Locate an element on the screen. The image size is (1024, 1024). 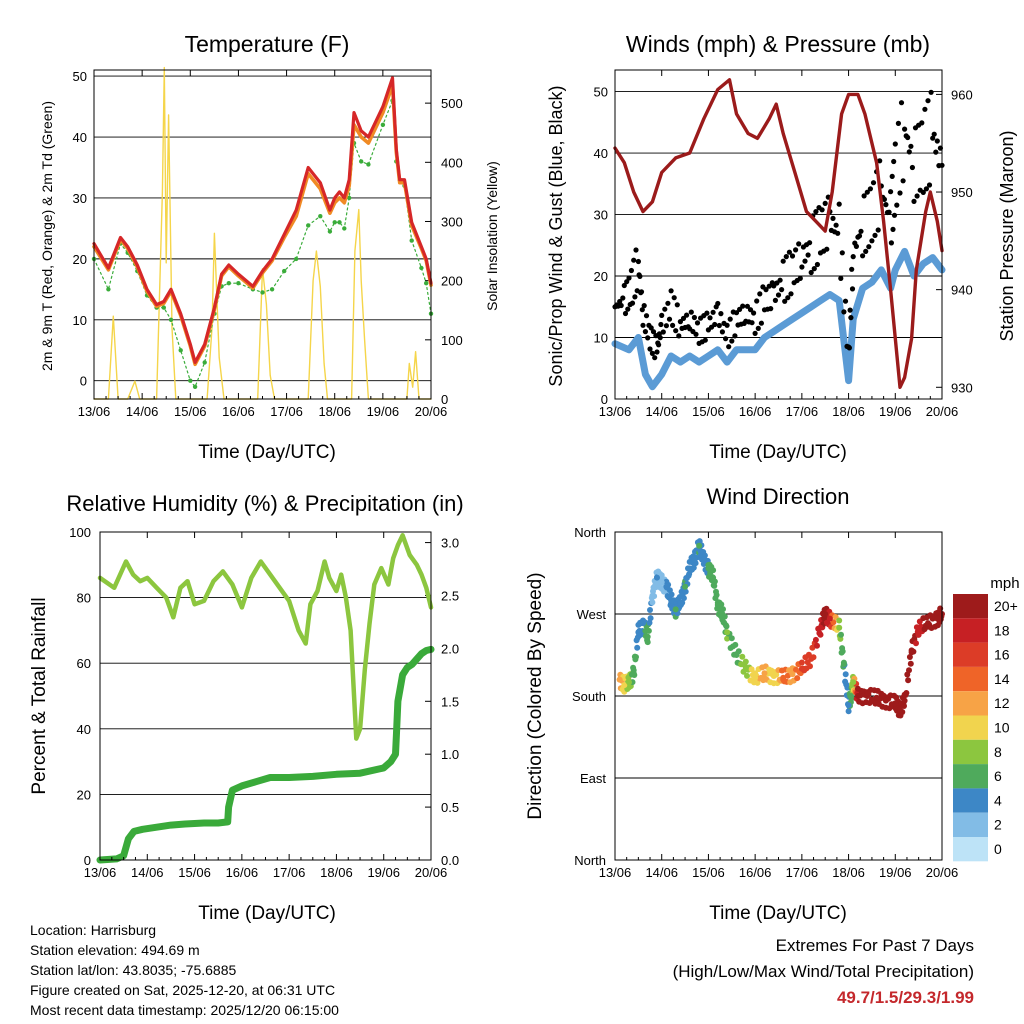
direction-xlabel: Time (Day/UTC) is located at coordinates (778, 913).